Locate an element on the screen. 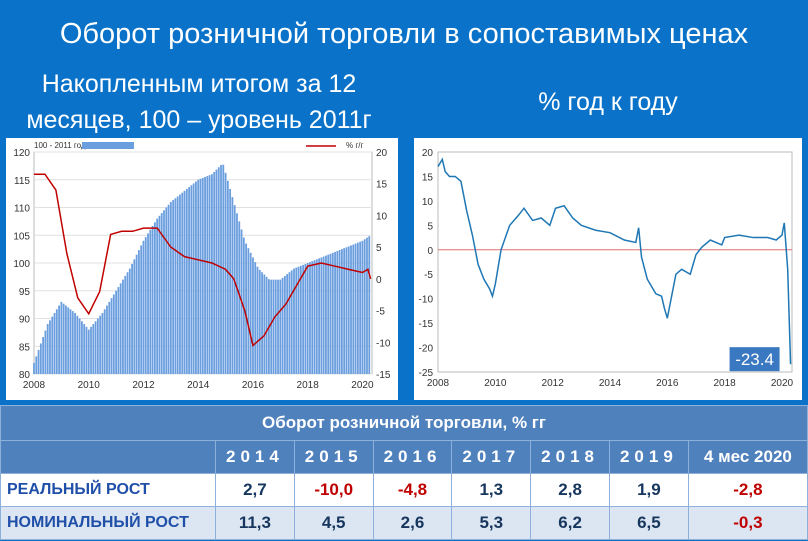 The height and width of the screenshot is (541, 808). y-tick-label: 20 is located at coordinates (428, 153).